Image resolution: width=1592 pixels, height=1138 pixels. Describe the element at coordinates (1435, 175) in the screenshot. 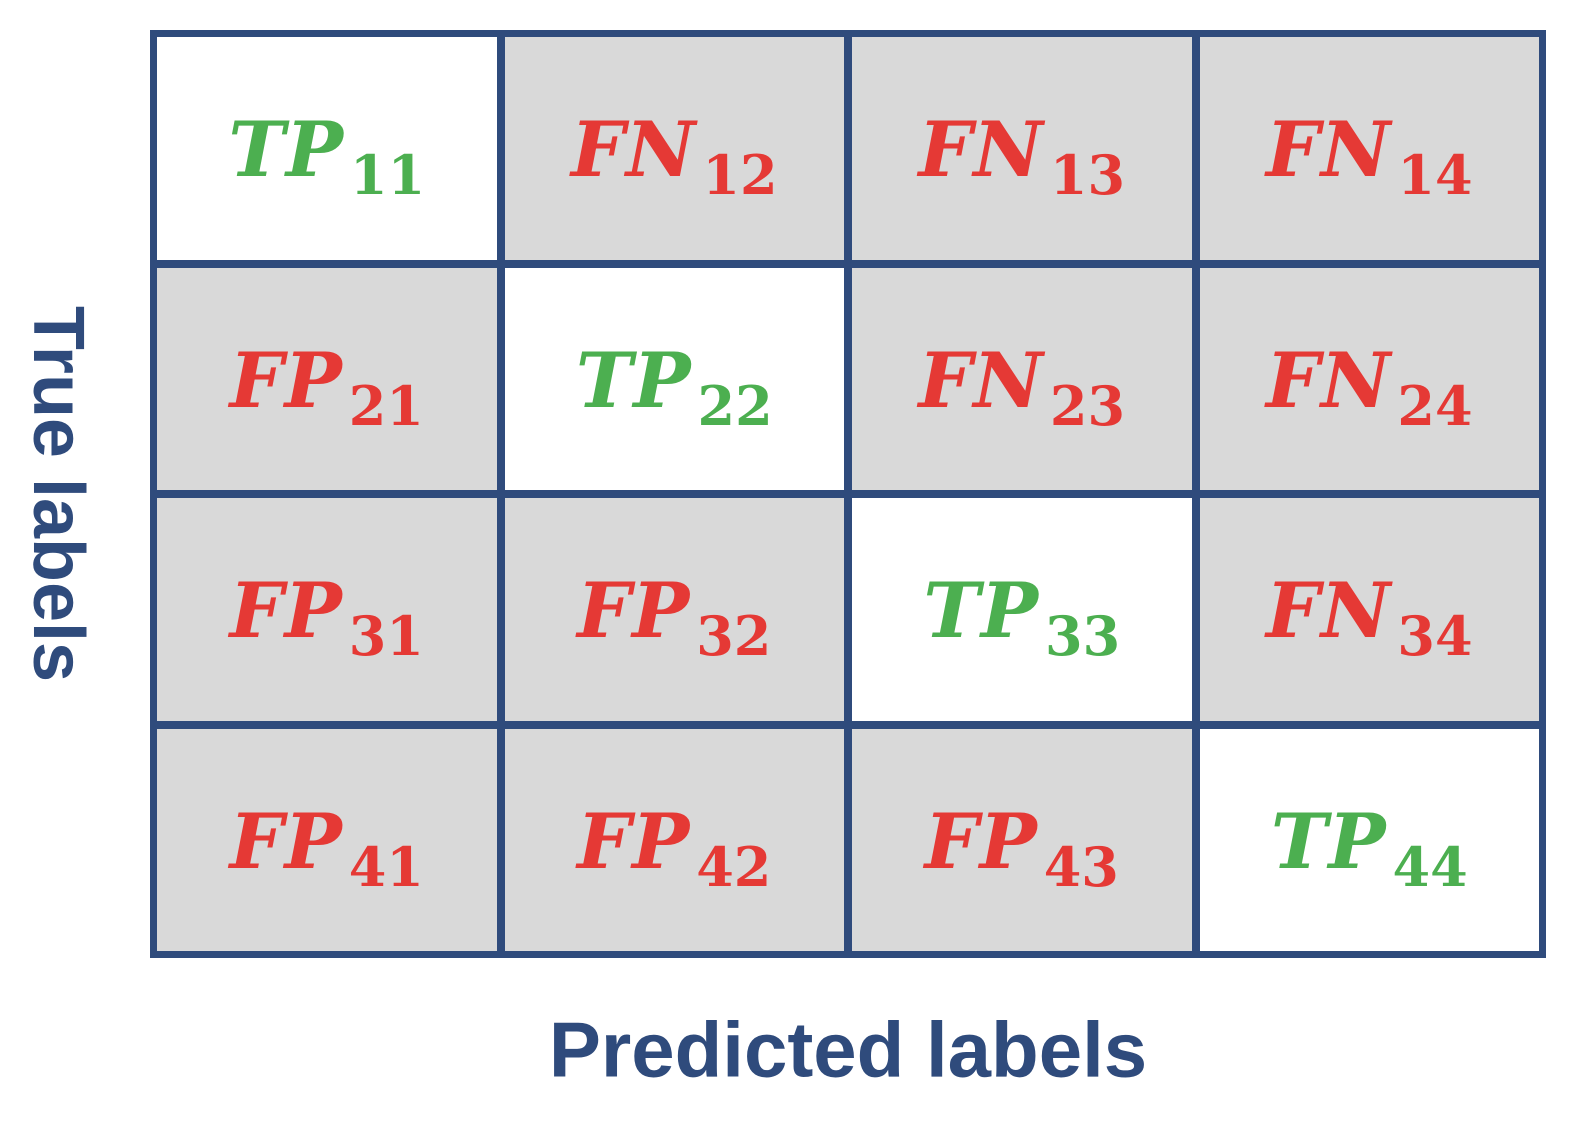

I see `cell-subscript: 14` at that location.